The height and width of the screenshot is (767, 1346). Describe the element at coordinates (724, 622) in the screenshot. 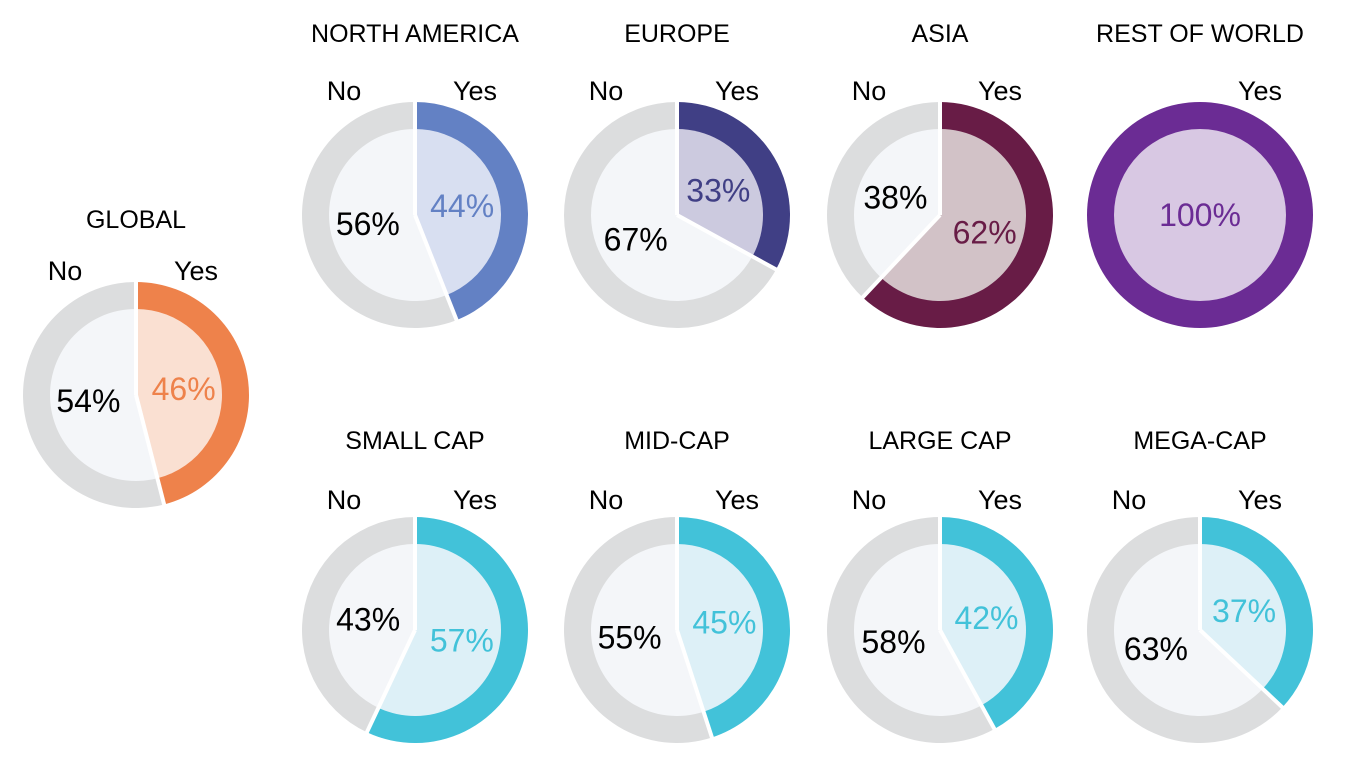

I see `value-label-yes: 45%` at that location.